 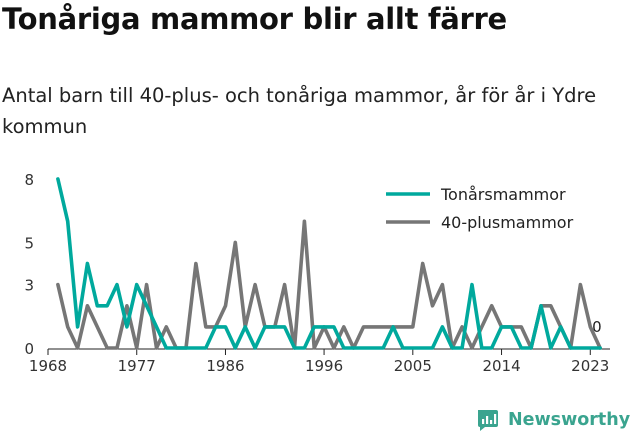 What do you see at coordinates (324, 366) in the screenshot?
I see `x-tick-label: 1996` at bounding box center [324, 366].